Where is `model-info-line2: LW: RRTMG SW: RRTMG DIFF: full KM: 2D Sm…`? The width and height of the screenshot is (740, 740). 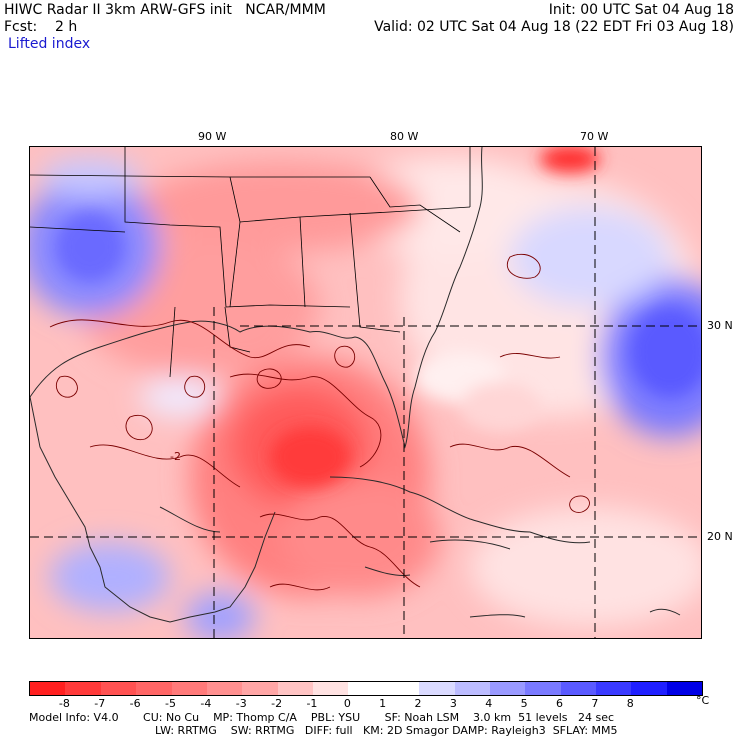 model-info-line2: LW: RRTMG SW: RRTMG DIFF: full KM: 2D Sm… is located at coordinates (386, 730).